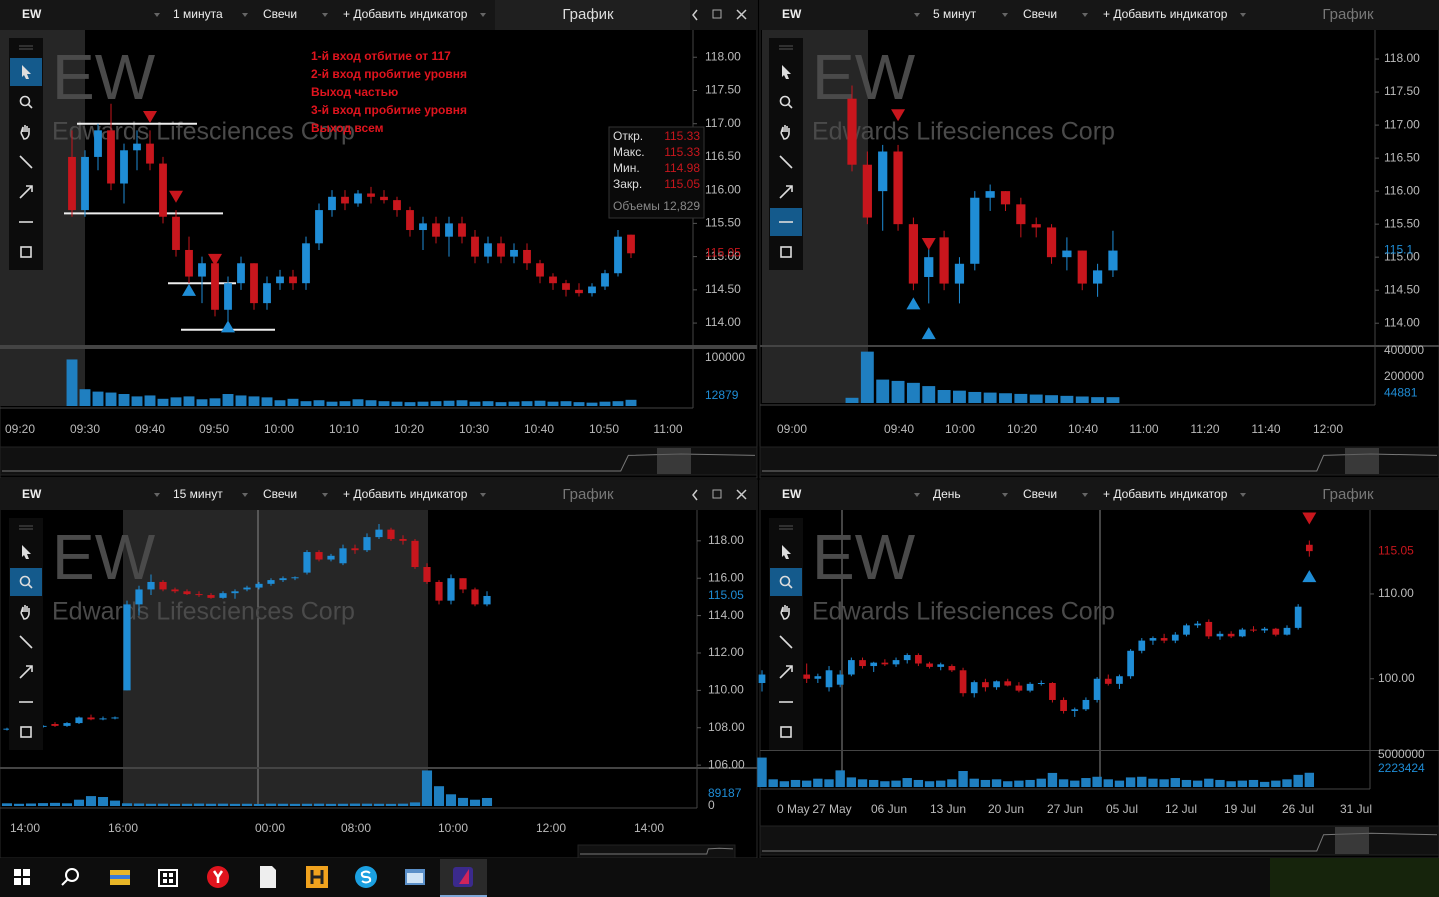  What do you see at coordinates (168, 878) in the screenshot?
I see `store-button` at bounding box center [168, 878].